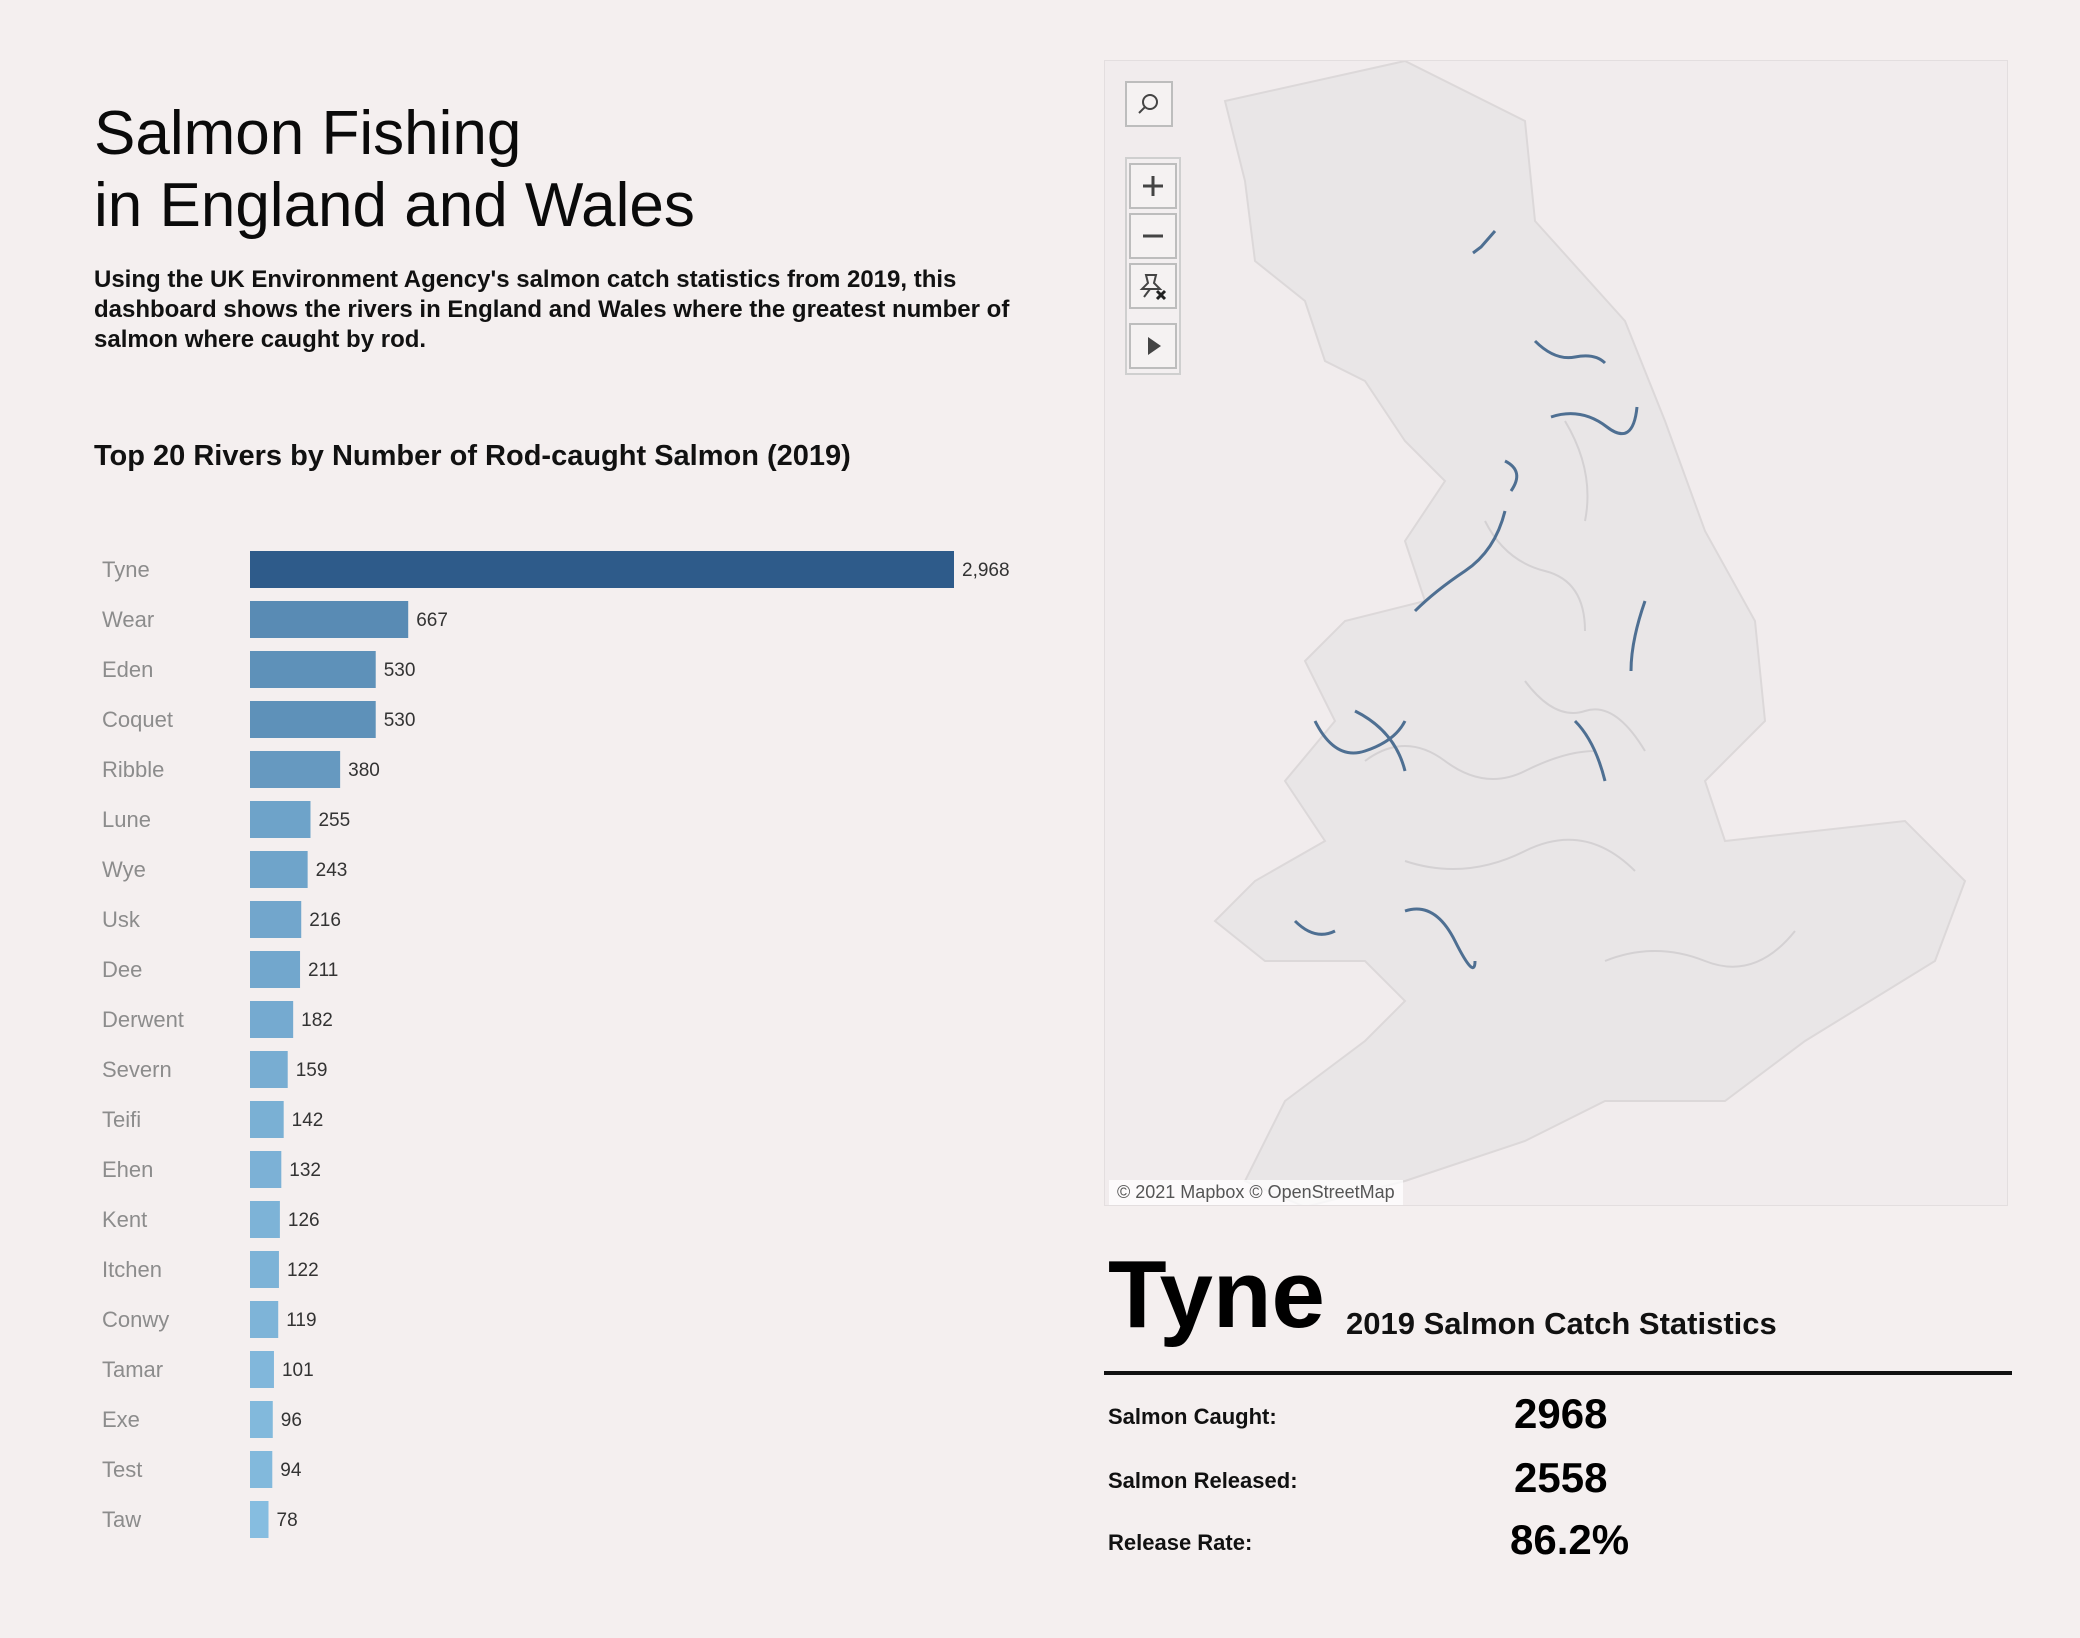  Describe the element at coordinates (295, 769) in the screenshot. I see `bar-ribble` at that location.